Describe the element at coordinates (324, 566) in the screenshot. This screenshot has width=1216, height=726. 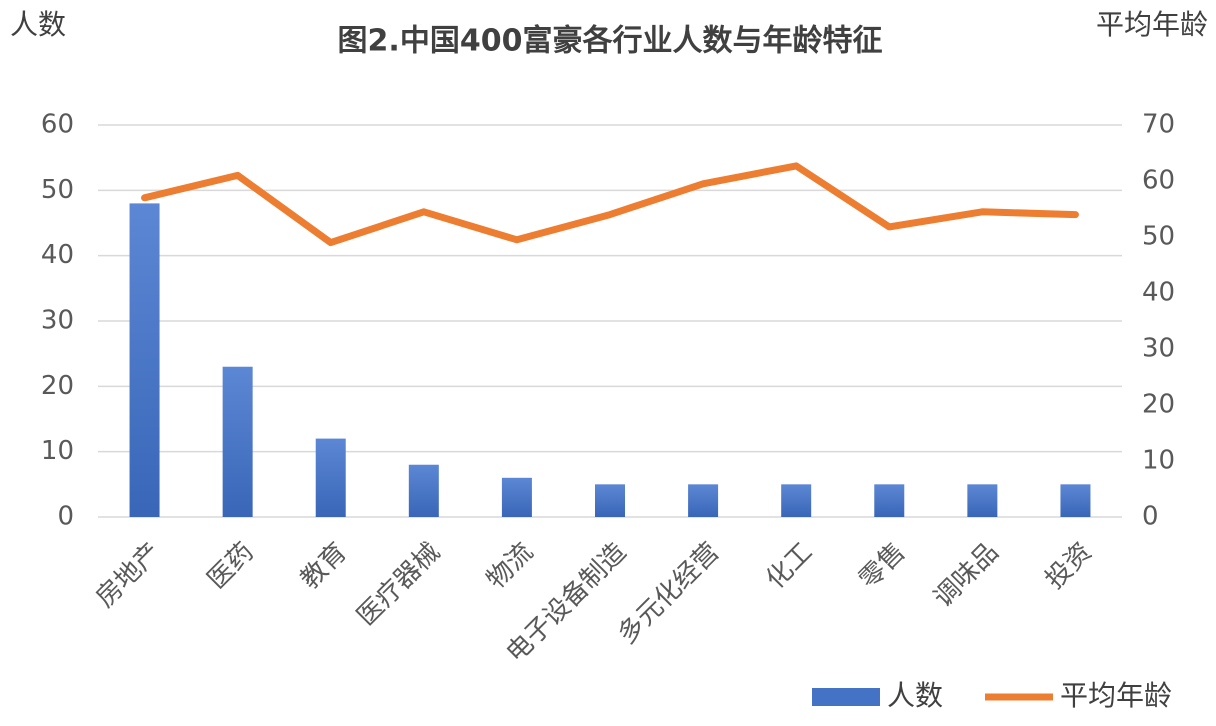
I see `x-tick-label: 教育` at that location.